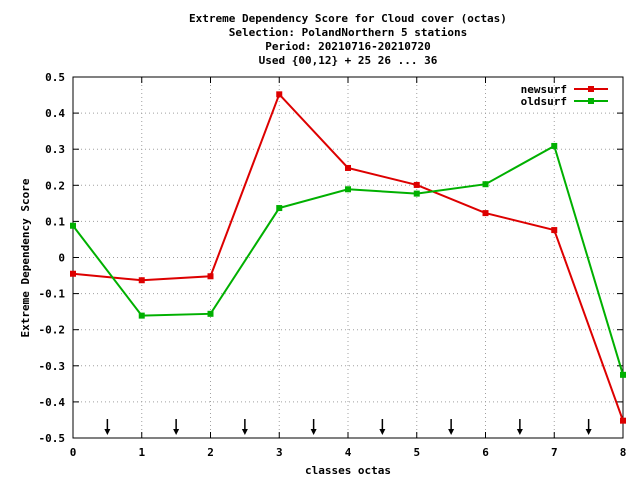 The width and height of the screenshot is (640, 480). What do you see at coordinates (348, 46) in the screenshot?
I see `title-line: Period: 20210716-20210720` at bounding box center [348, 46].